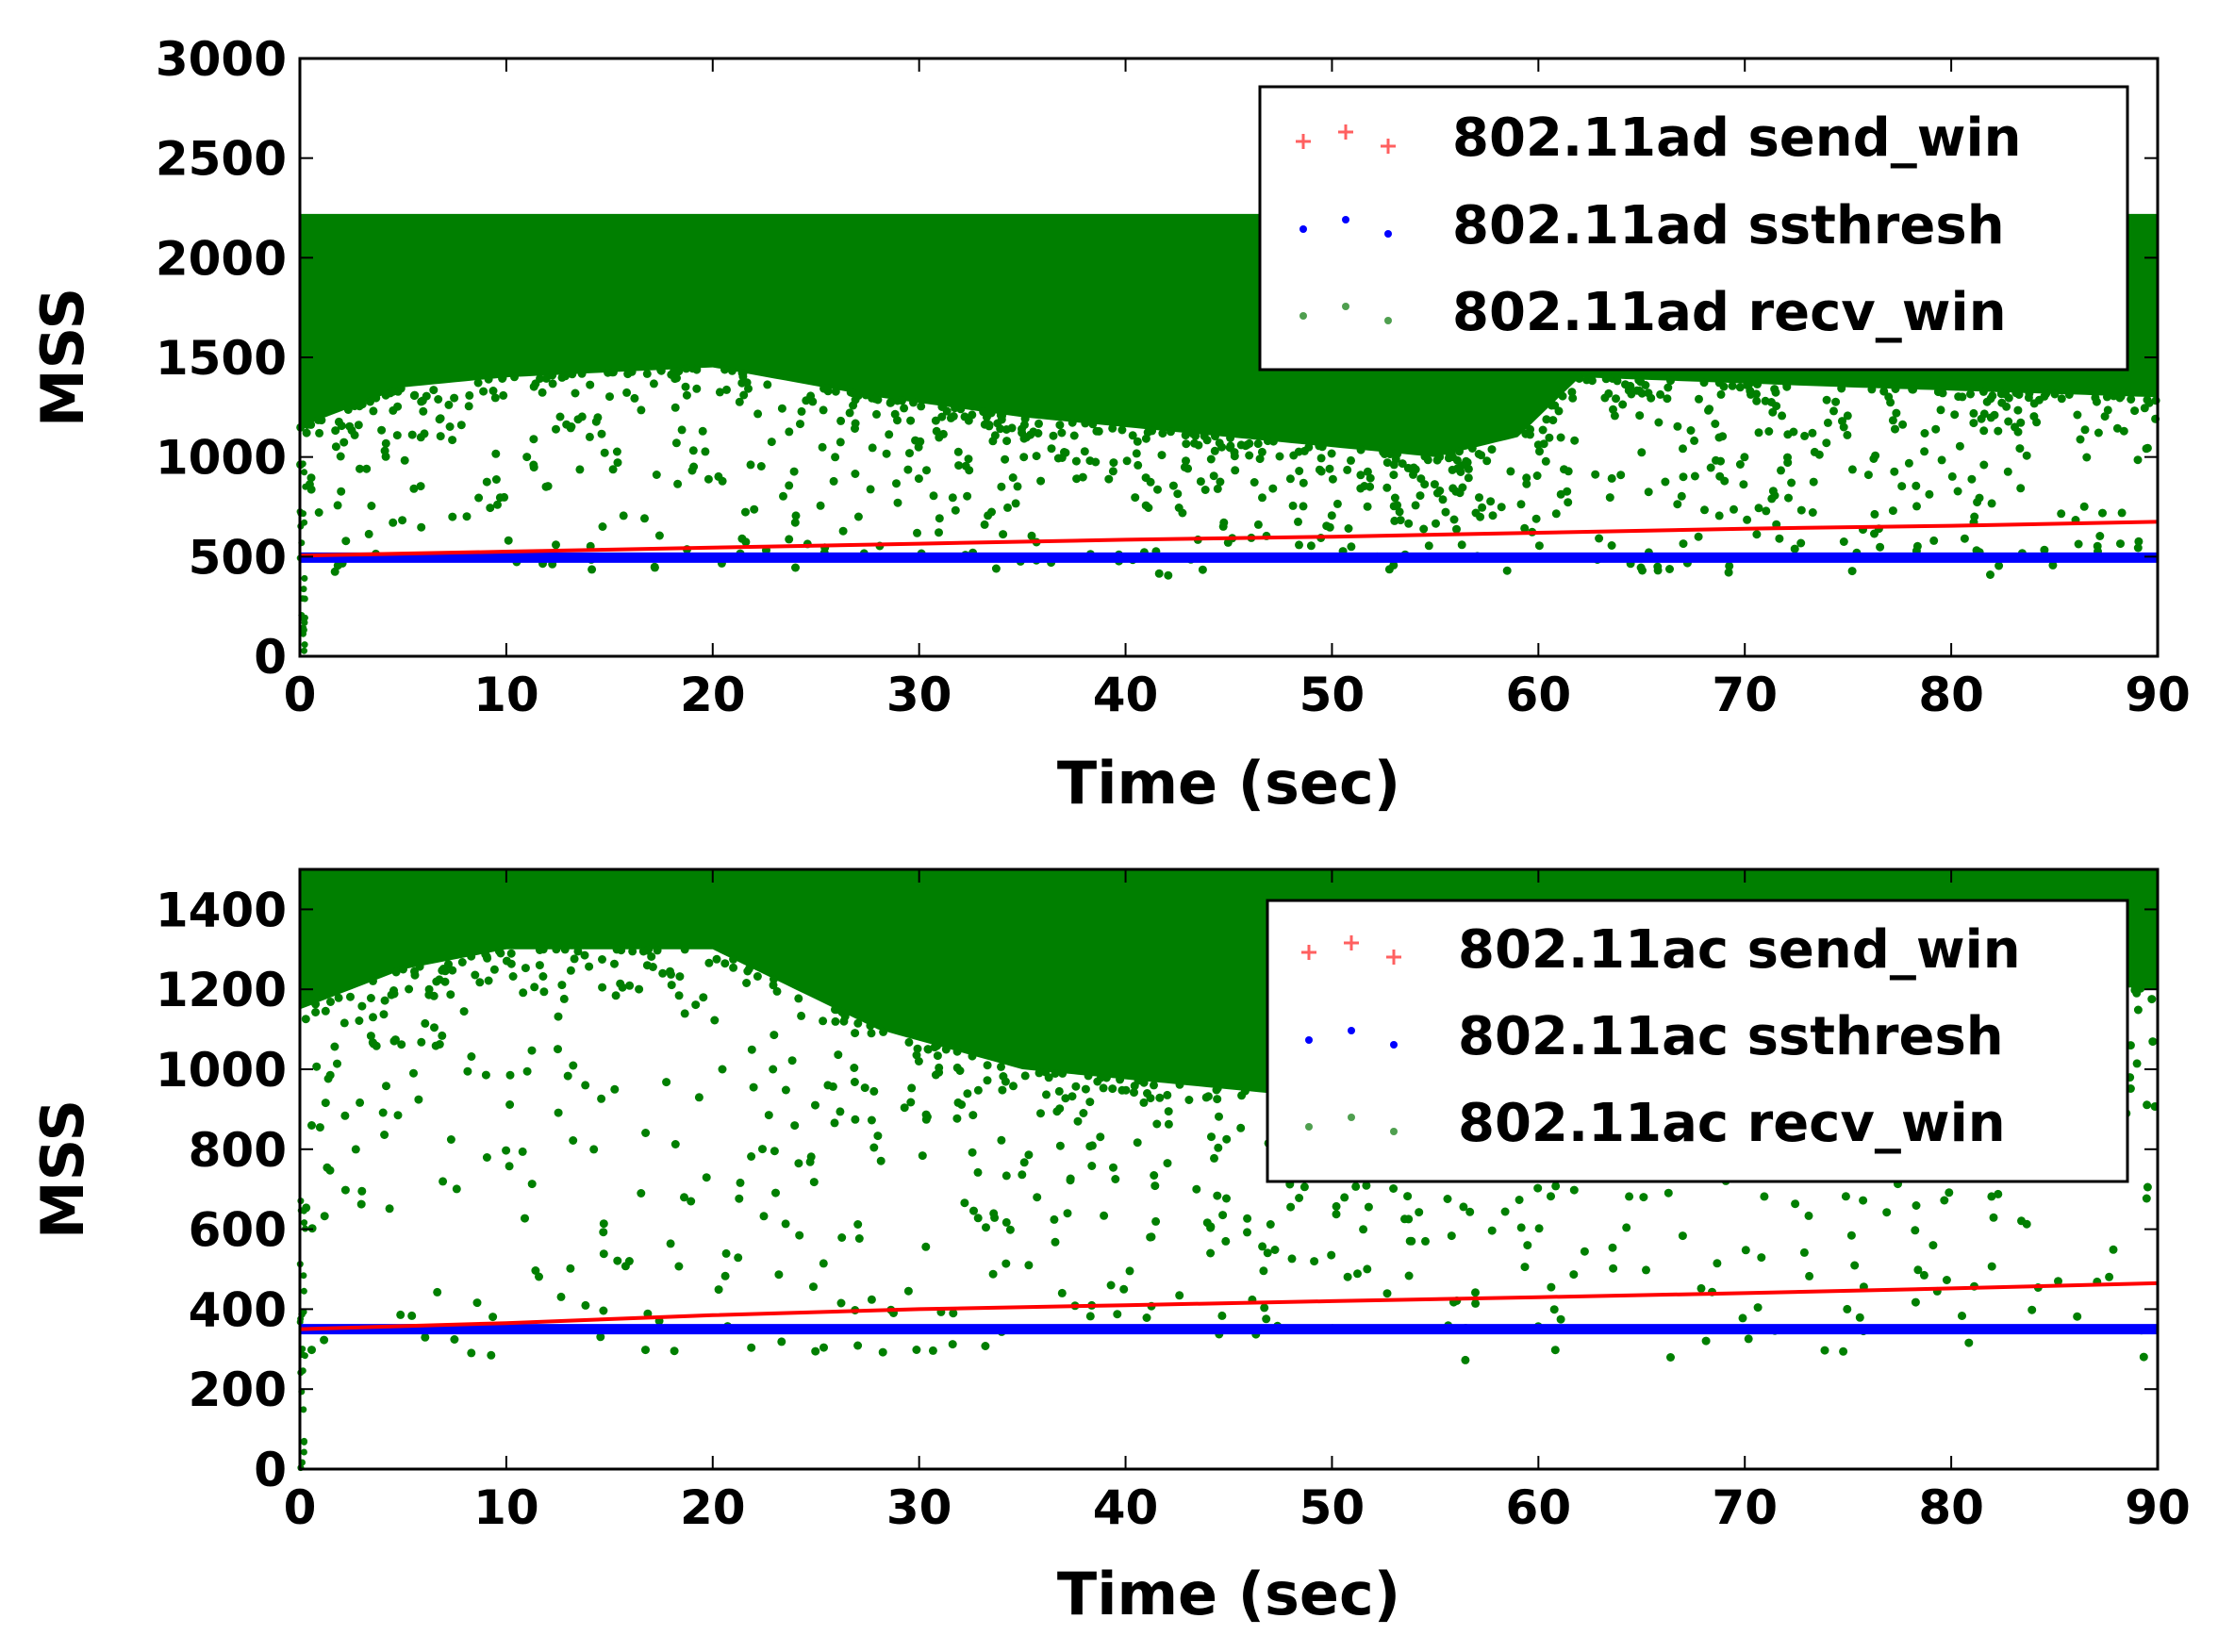 This screenshot has height=1652, width=2218. Describe the element at coordinates (919, 695) in the screenshot. I see `x-tick-label: 30` at that location.